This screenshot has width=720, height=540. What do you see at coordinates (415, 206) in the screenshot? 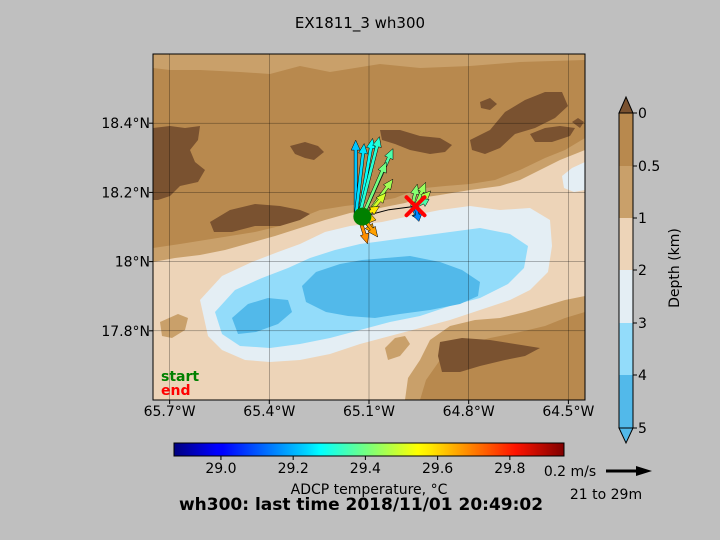
I see `end-marker` at bounding box center [415, 206].